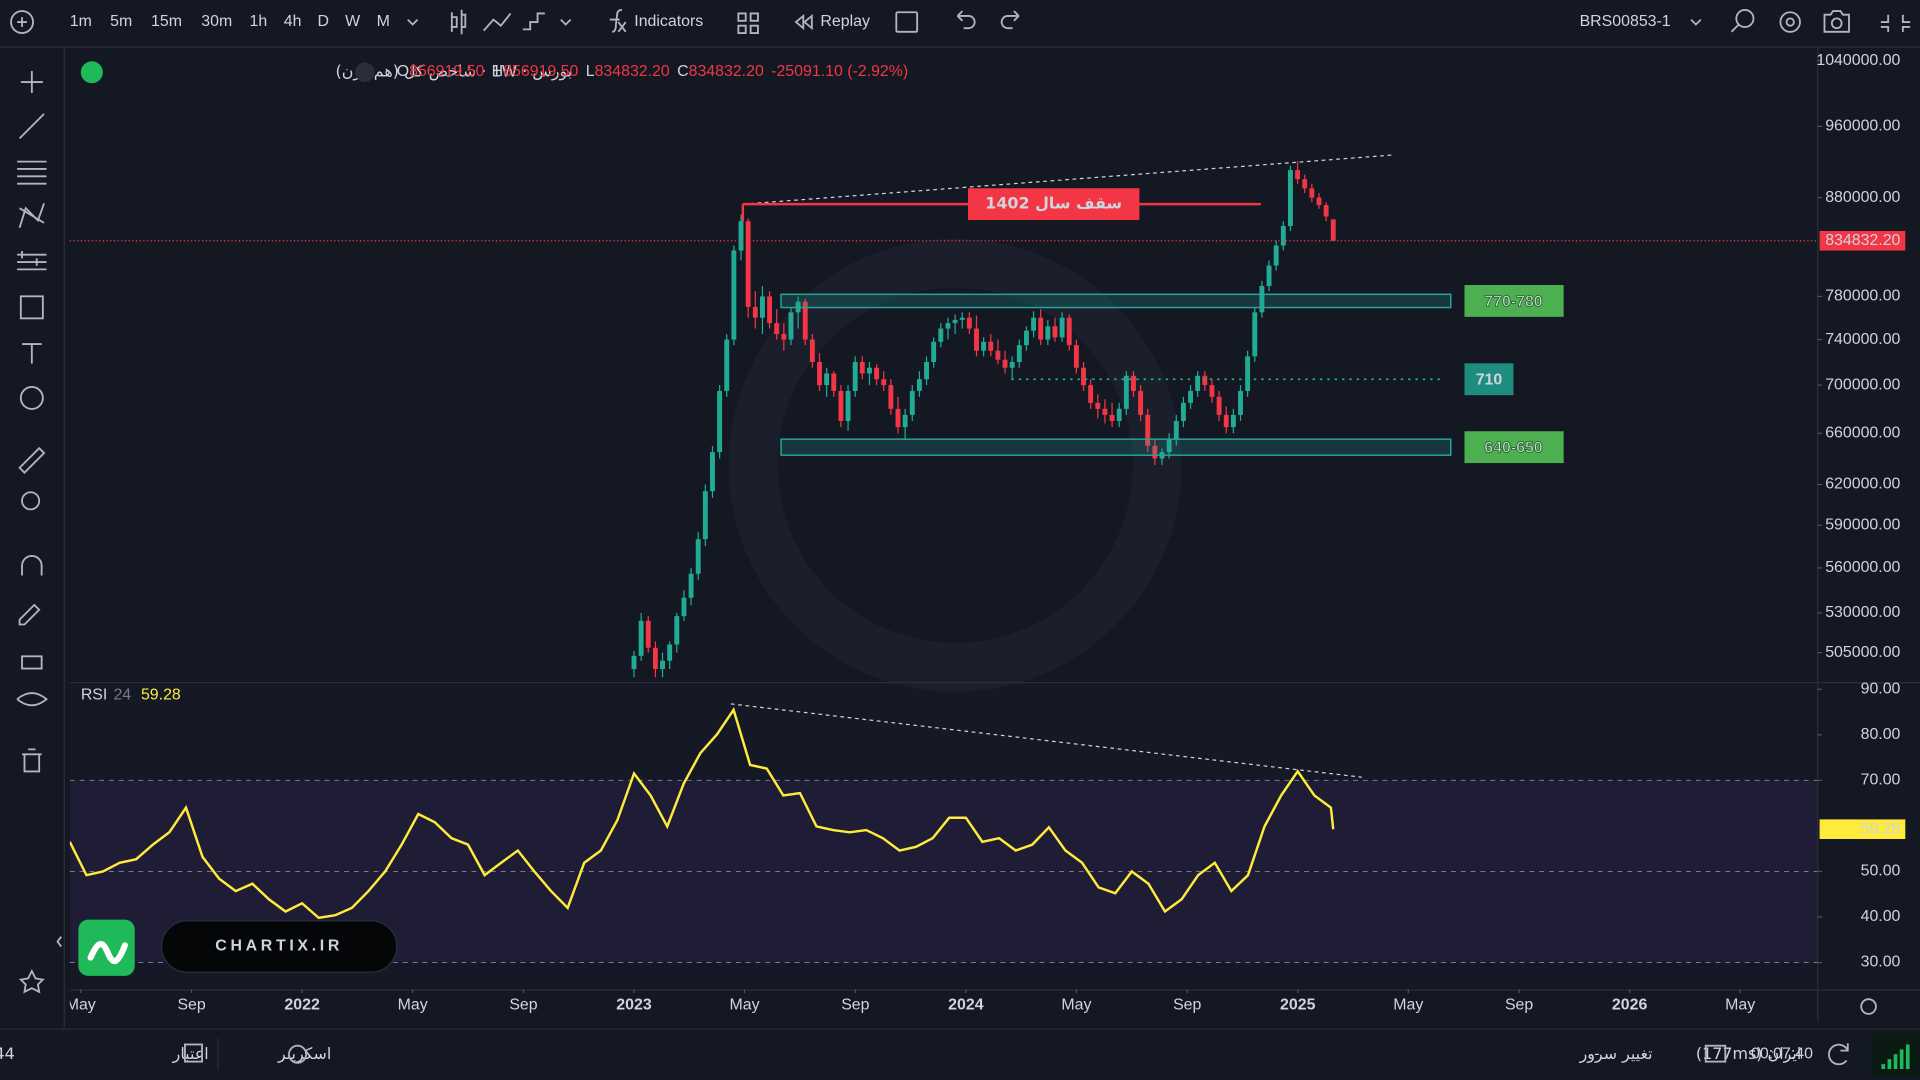  Describe the element at coordinates (1862, 384) in the screenshot. I see `y-tick-label: 700000.00` at that location.